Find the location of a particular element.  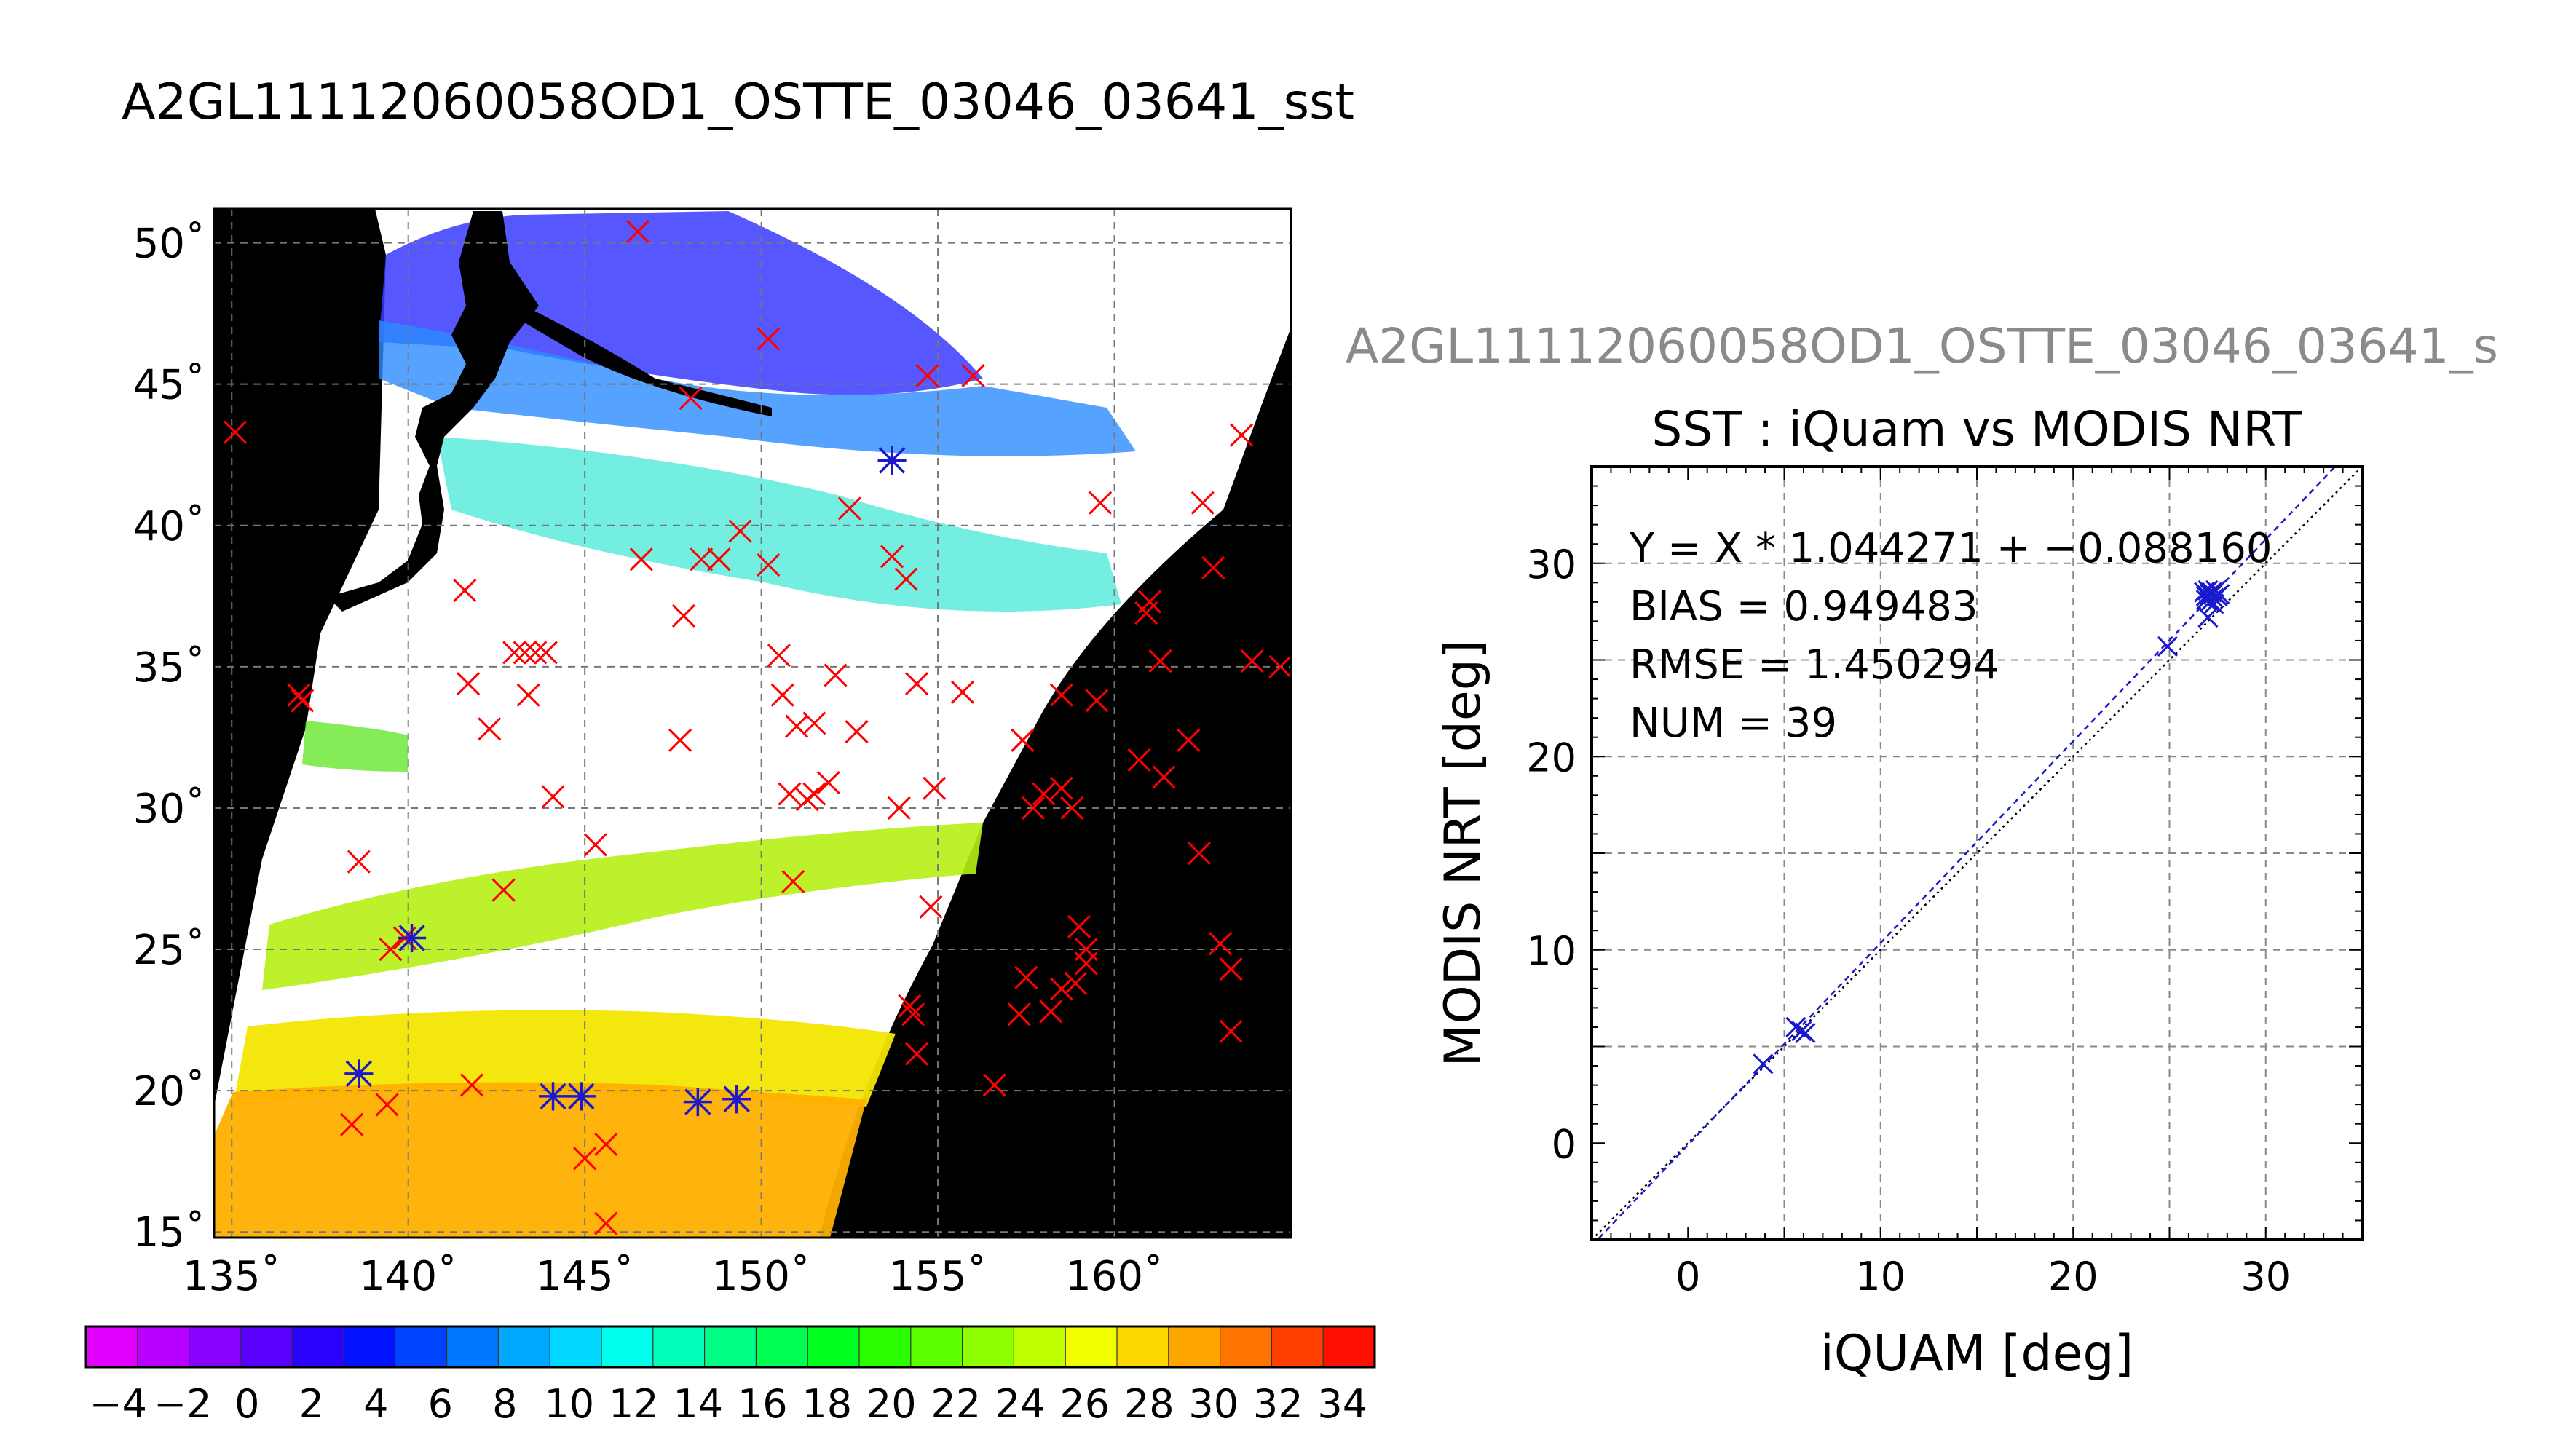

figure-title: A2GL11112060058OD1_OSTTE_03046_03641_sst is located at coordinates (738, 102).